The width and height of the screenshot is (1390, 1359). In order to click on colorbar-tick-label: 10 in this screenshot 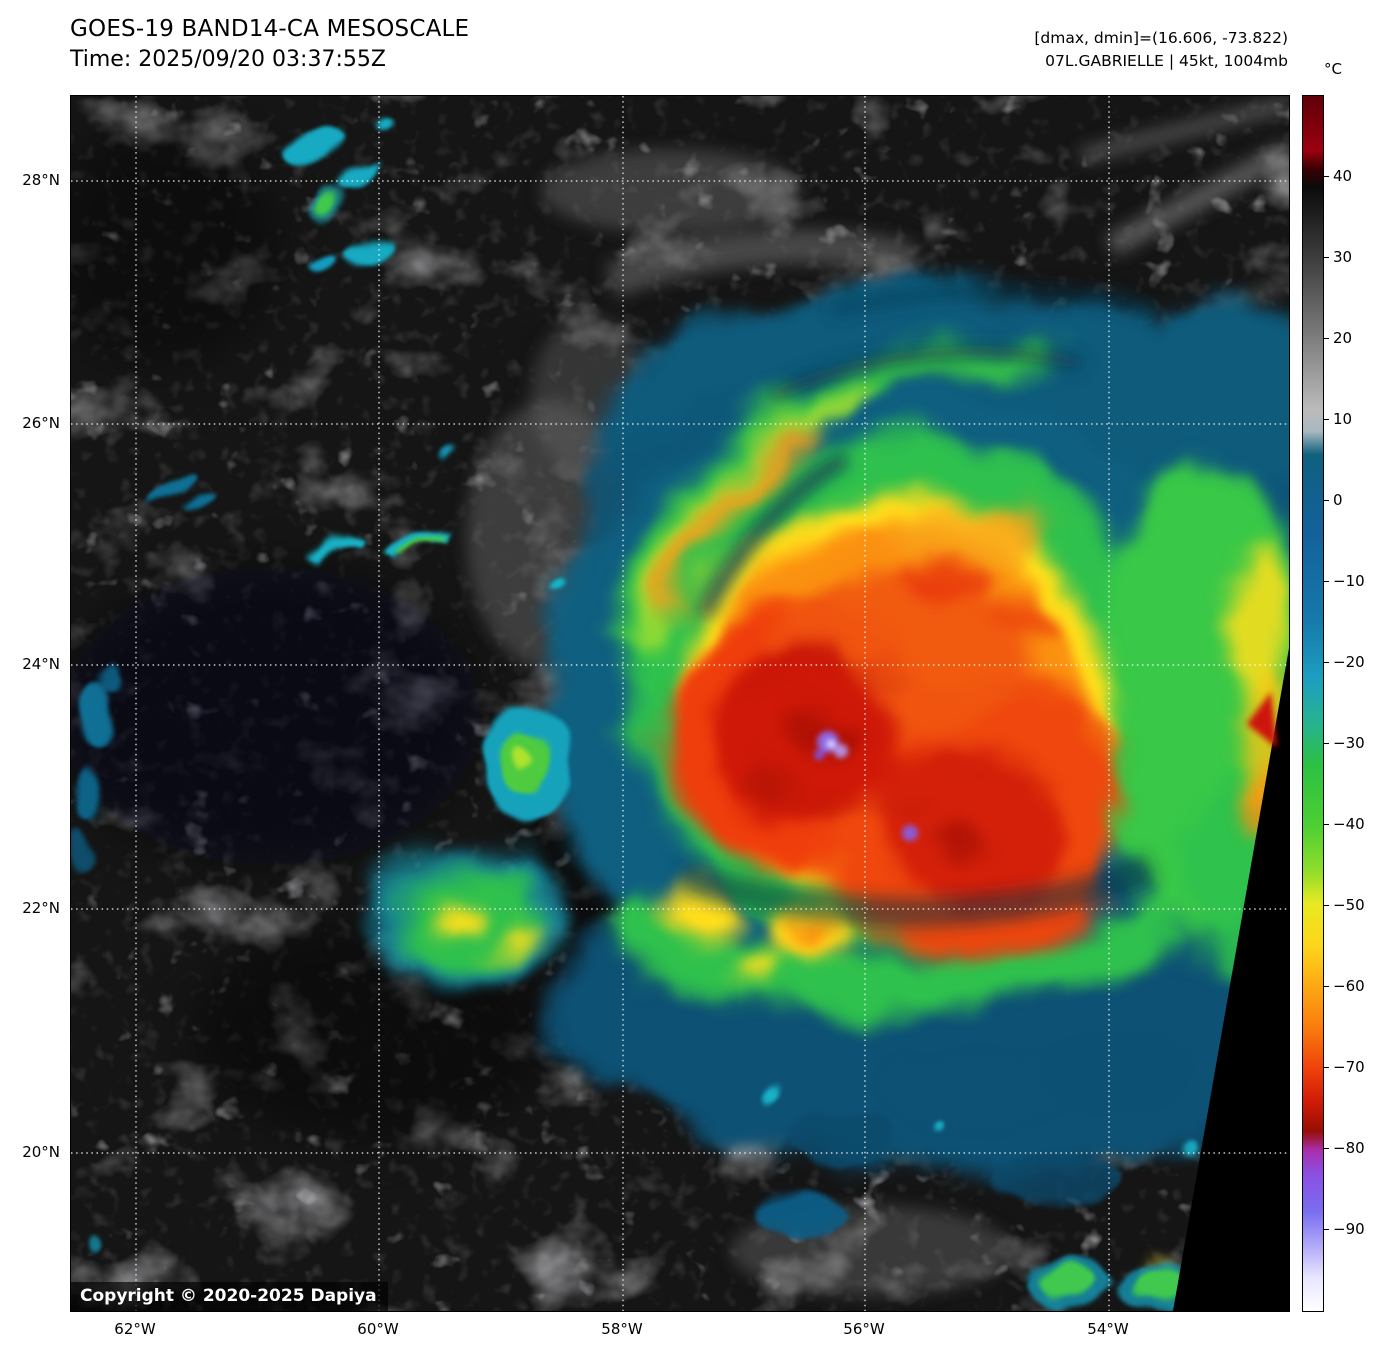, I will do `click(1343, 419)`.